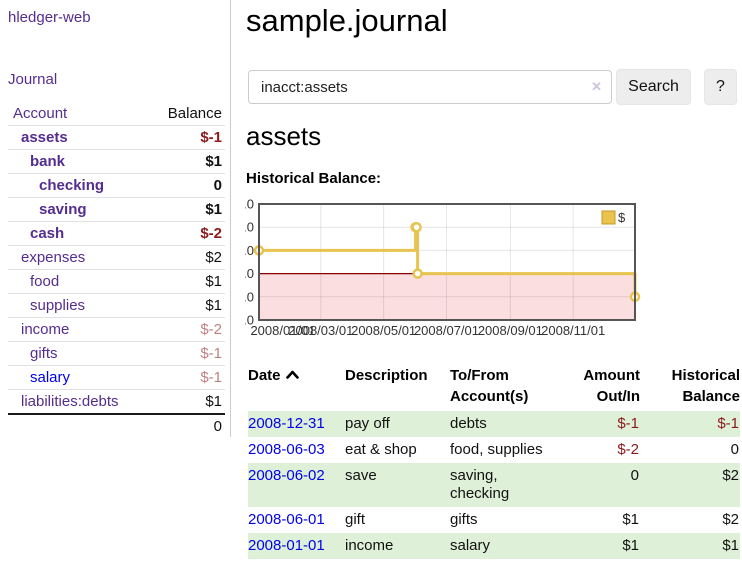 This screenshot has height=582, width=742. What do you see at coordinates (383, 330) in the screenshot?
I see `svg-text: 2008/05/01` at bounding box center [383, 330].